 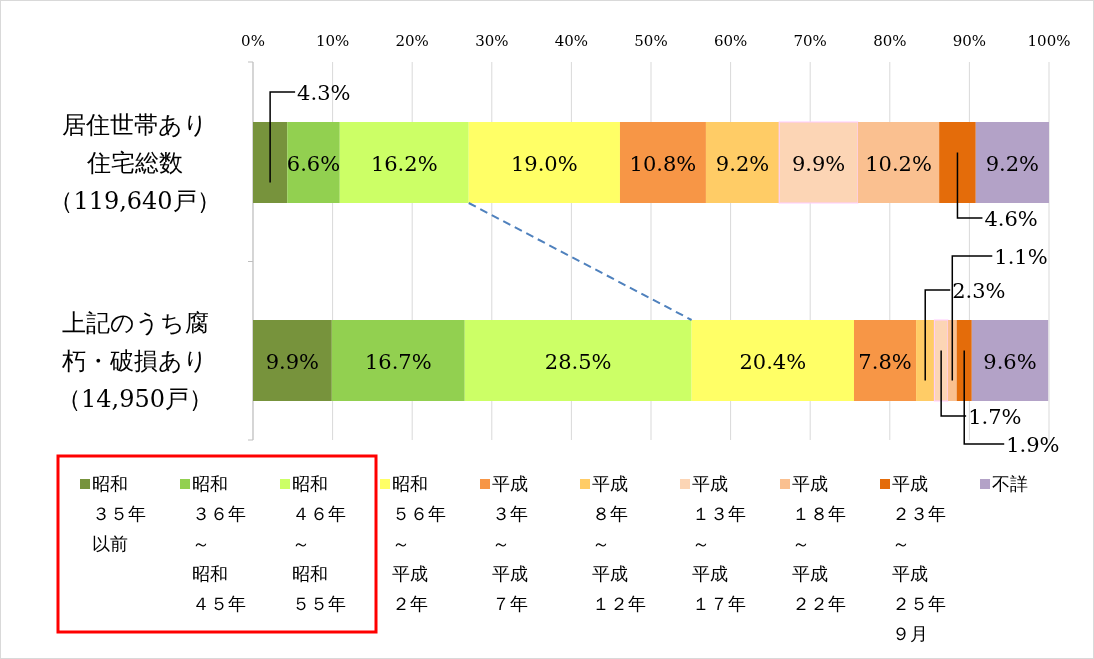 I want to click on x-tick-label: 90%, so click(x=969, y=41).